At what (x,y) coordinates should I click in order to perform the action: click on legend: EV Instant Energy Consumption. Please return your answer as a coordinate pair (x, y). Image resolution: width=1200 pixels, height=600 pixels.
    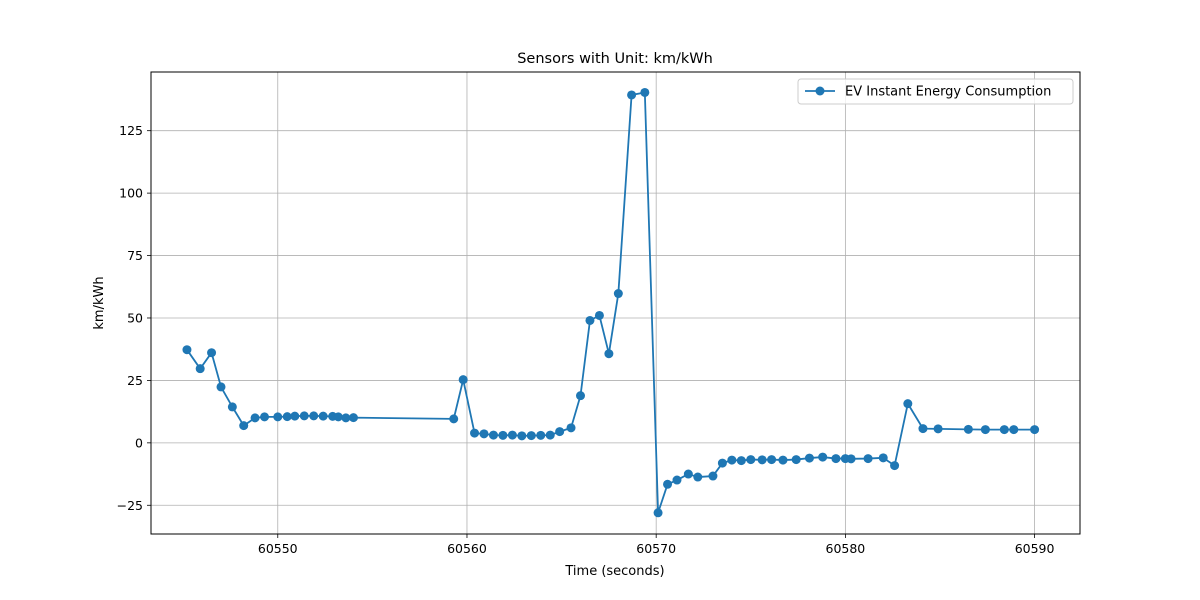
    Looking at the image, I should click on (935, 91).